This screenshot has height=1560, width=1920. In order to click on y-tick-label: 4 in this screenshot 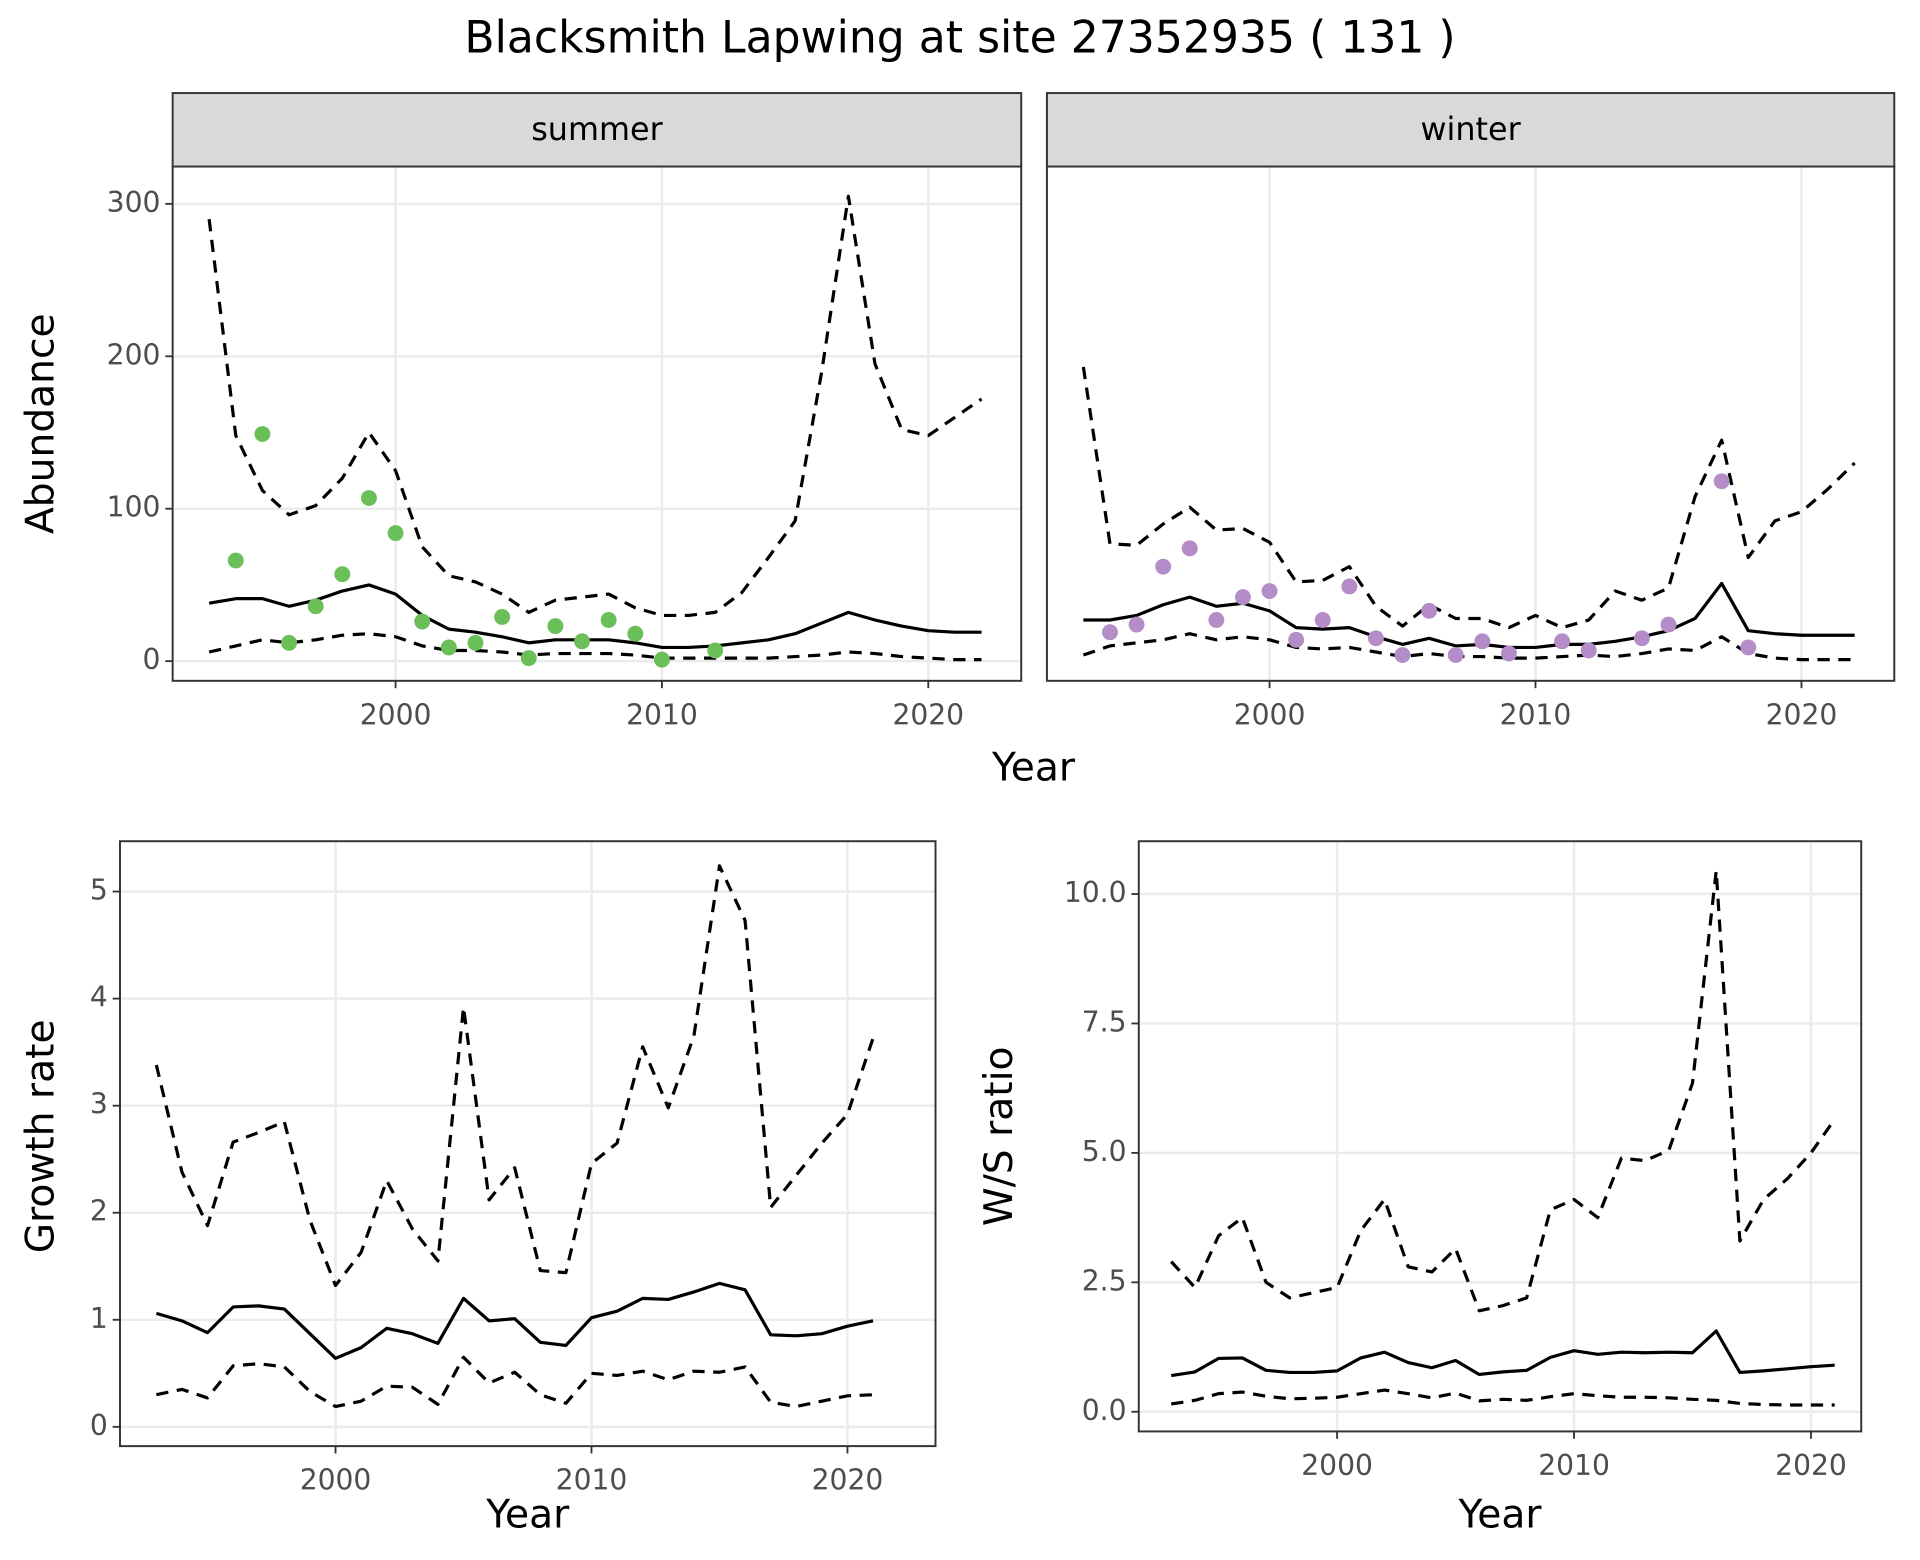, I will do `click(99, 997)`.